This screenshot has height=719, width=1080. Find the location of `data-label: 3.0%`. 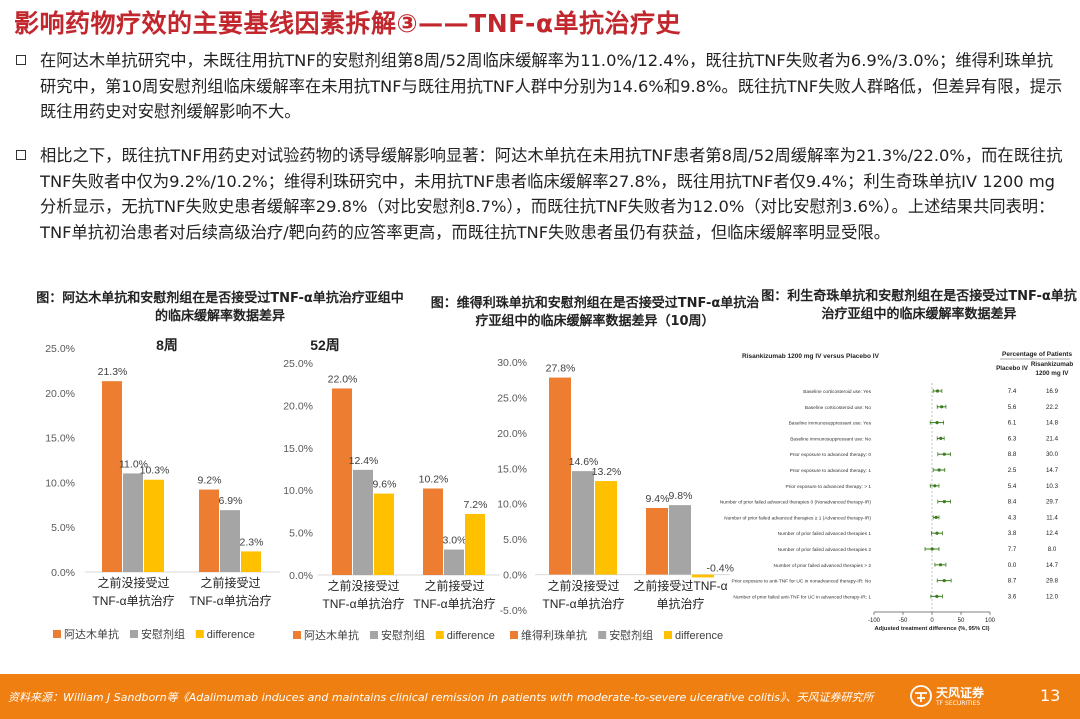

data-label: 3.0% is located at coordinates (455, 541).